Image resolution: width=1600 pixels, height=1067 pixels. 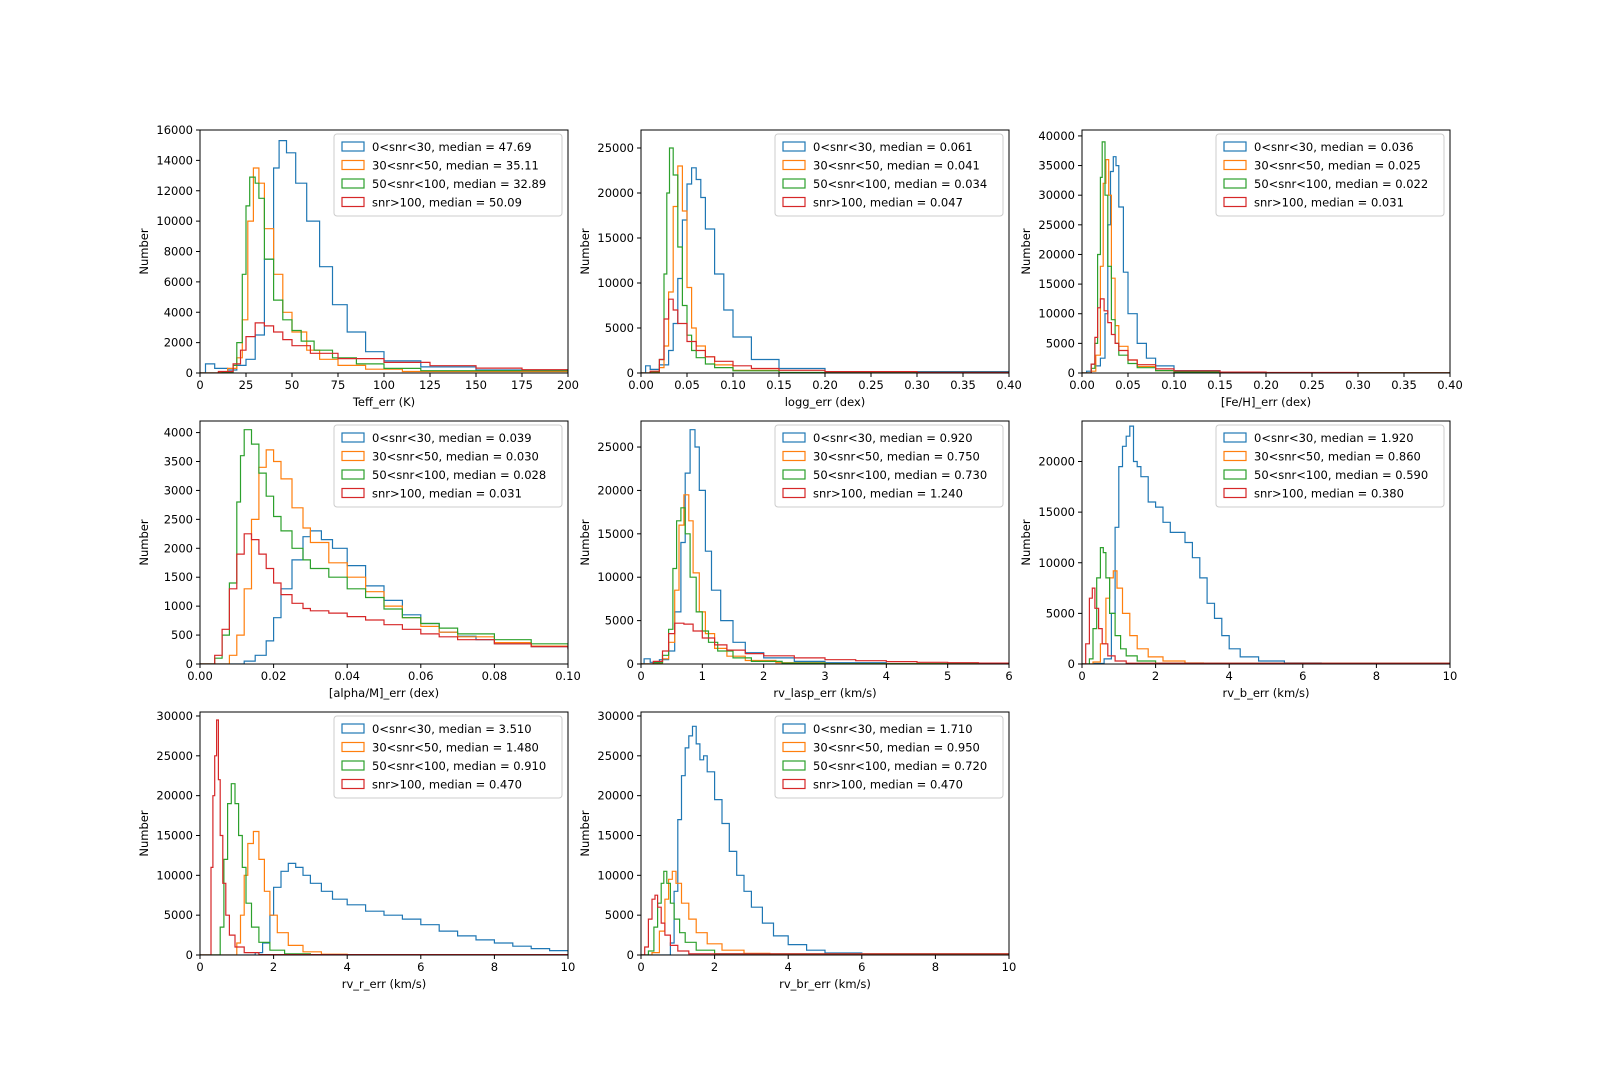 What do you see at coordinates (1337, 166) in the screenshot?
I see `legend-entry: 30<snr<50, median = 0.025` at bounding box center [1337, 166].